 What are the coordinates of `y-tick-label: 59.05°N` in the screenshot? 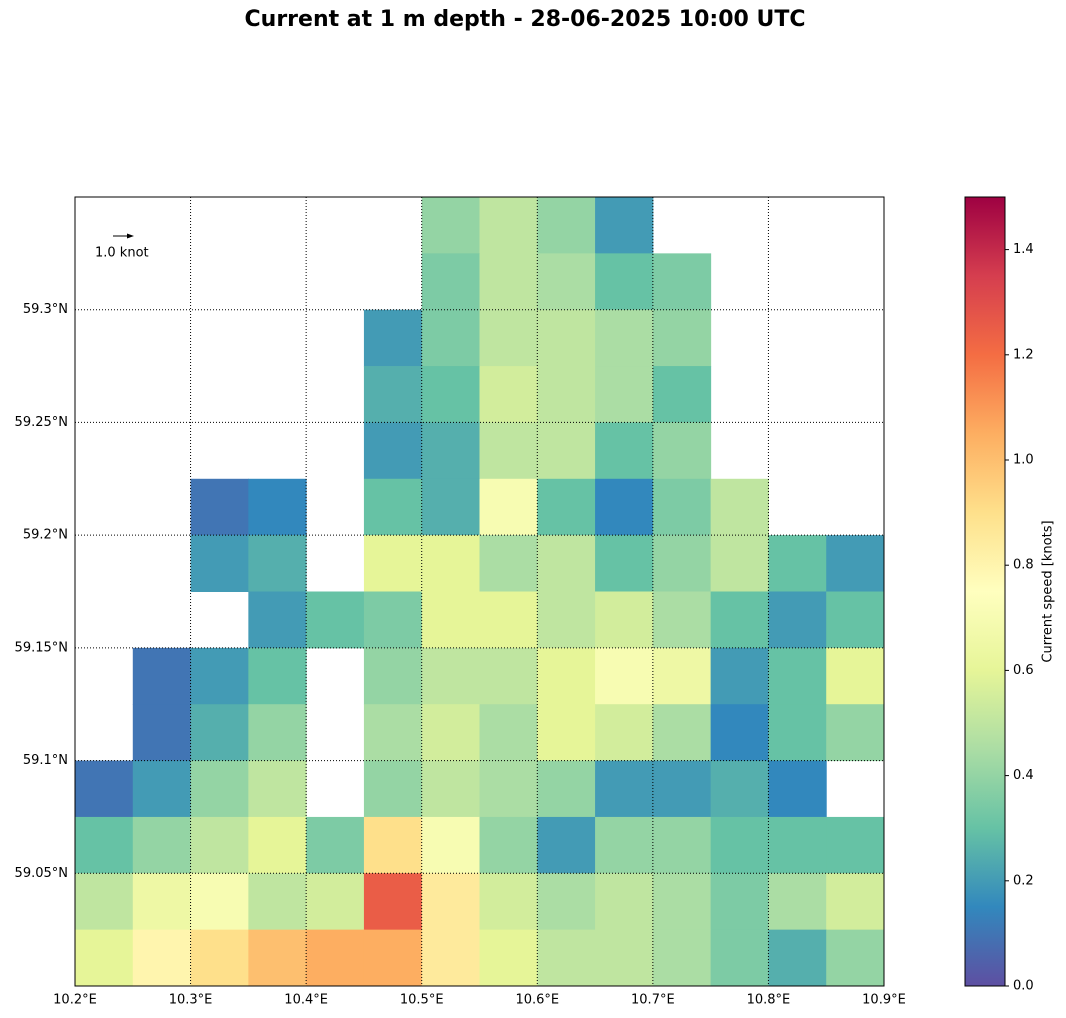 It's located at (41, 873).